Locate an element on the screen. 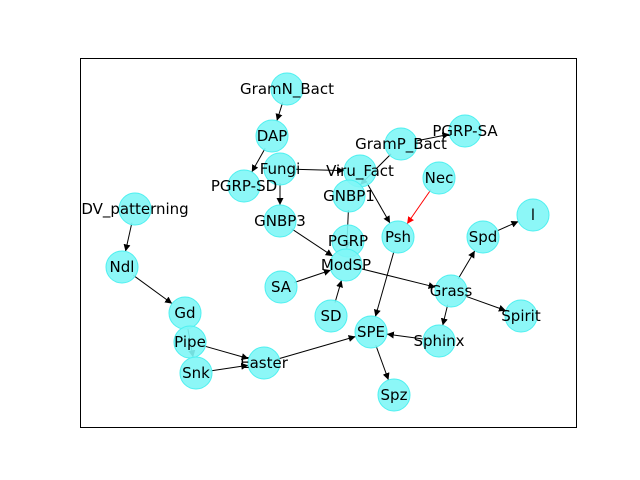  edge-sa-to-modsp is located at coordinates (312, 276).